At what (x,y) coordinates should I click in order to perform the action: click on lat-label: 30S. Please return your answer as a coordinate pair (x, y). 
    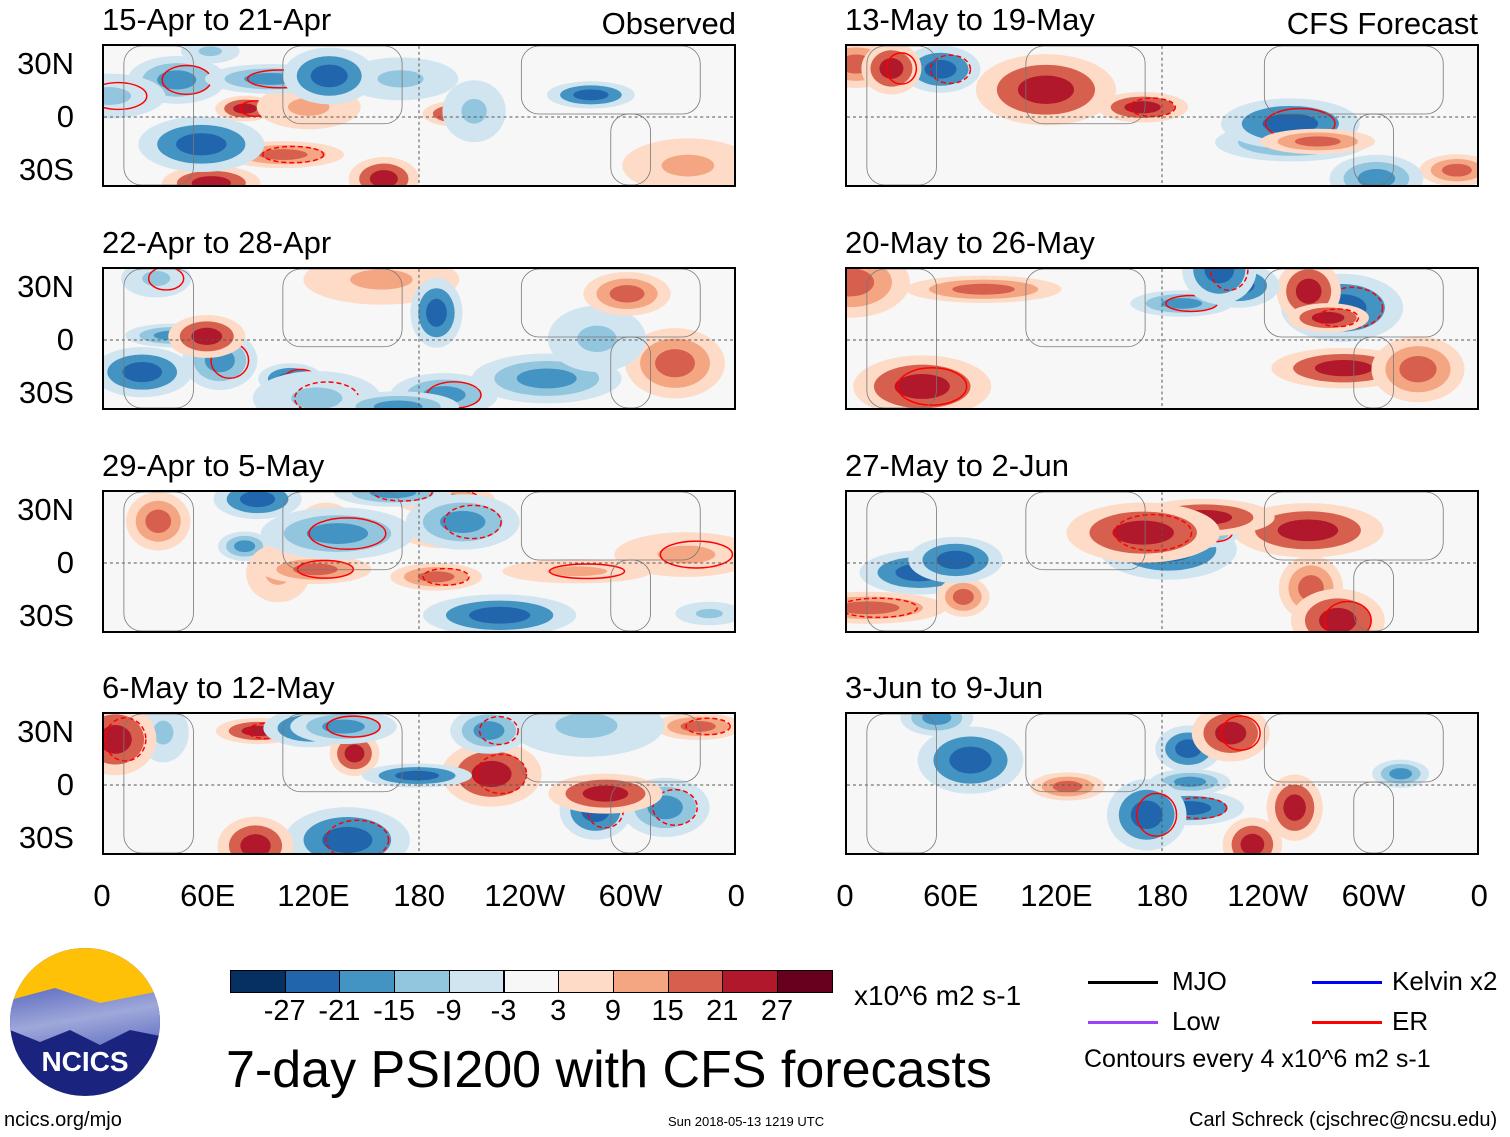
    Looking at the image, I should click on (46, 615).